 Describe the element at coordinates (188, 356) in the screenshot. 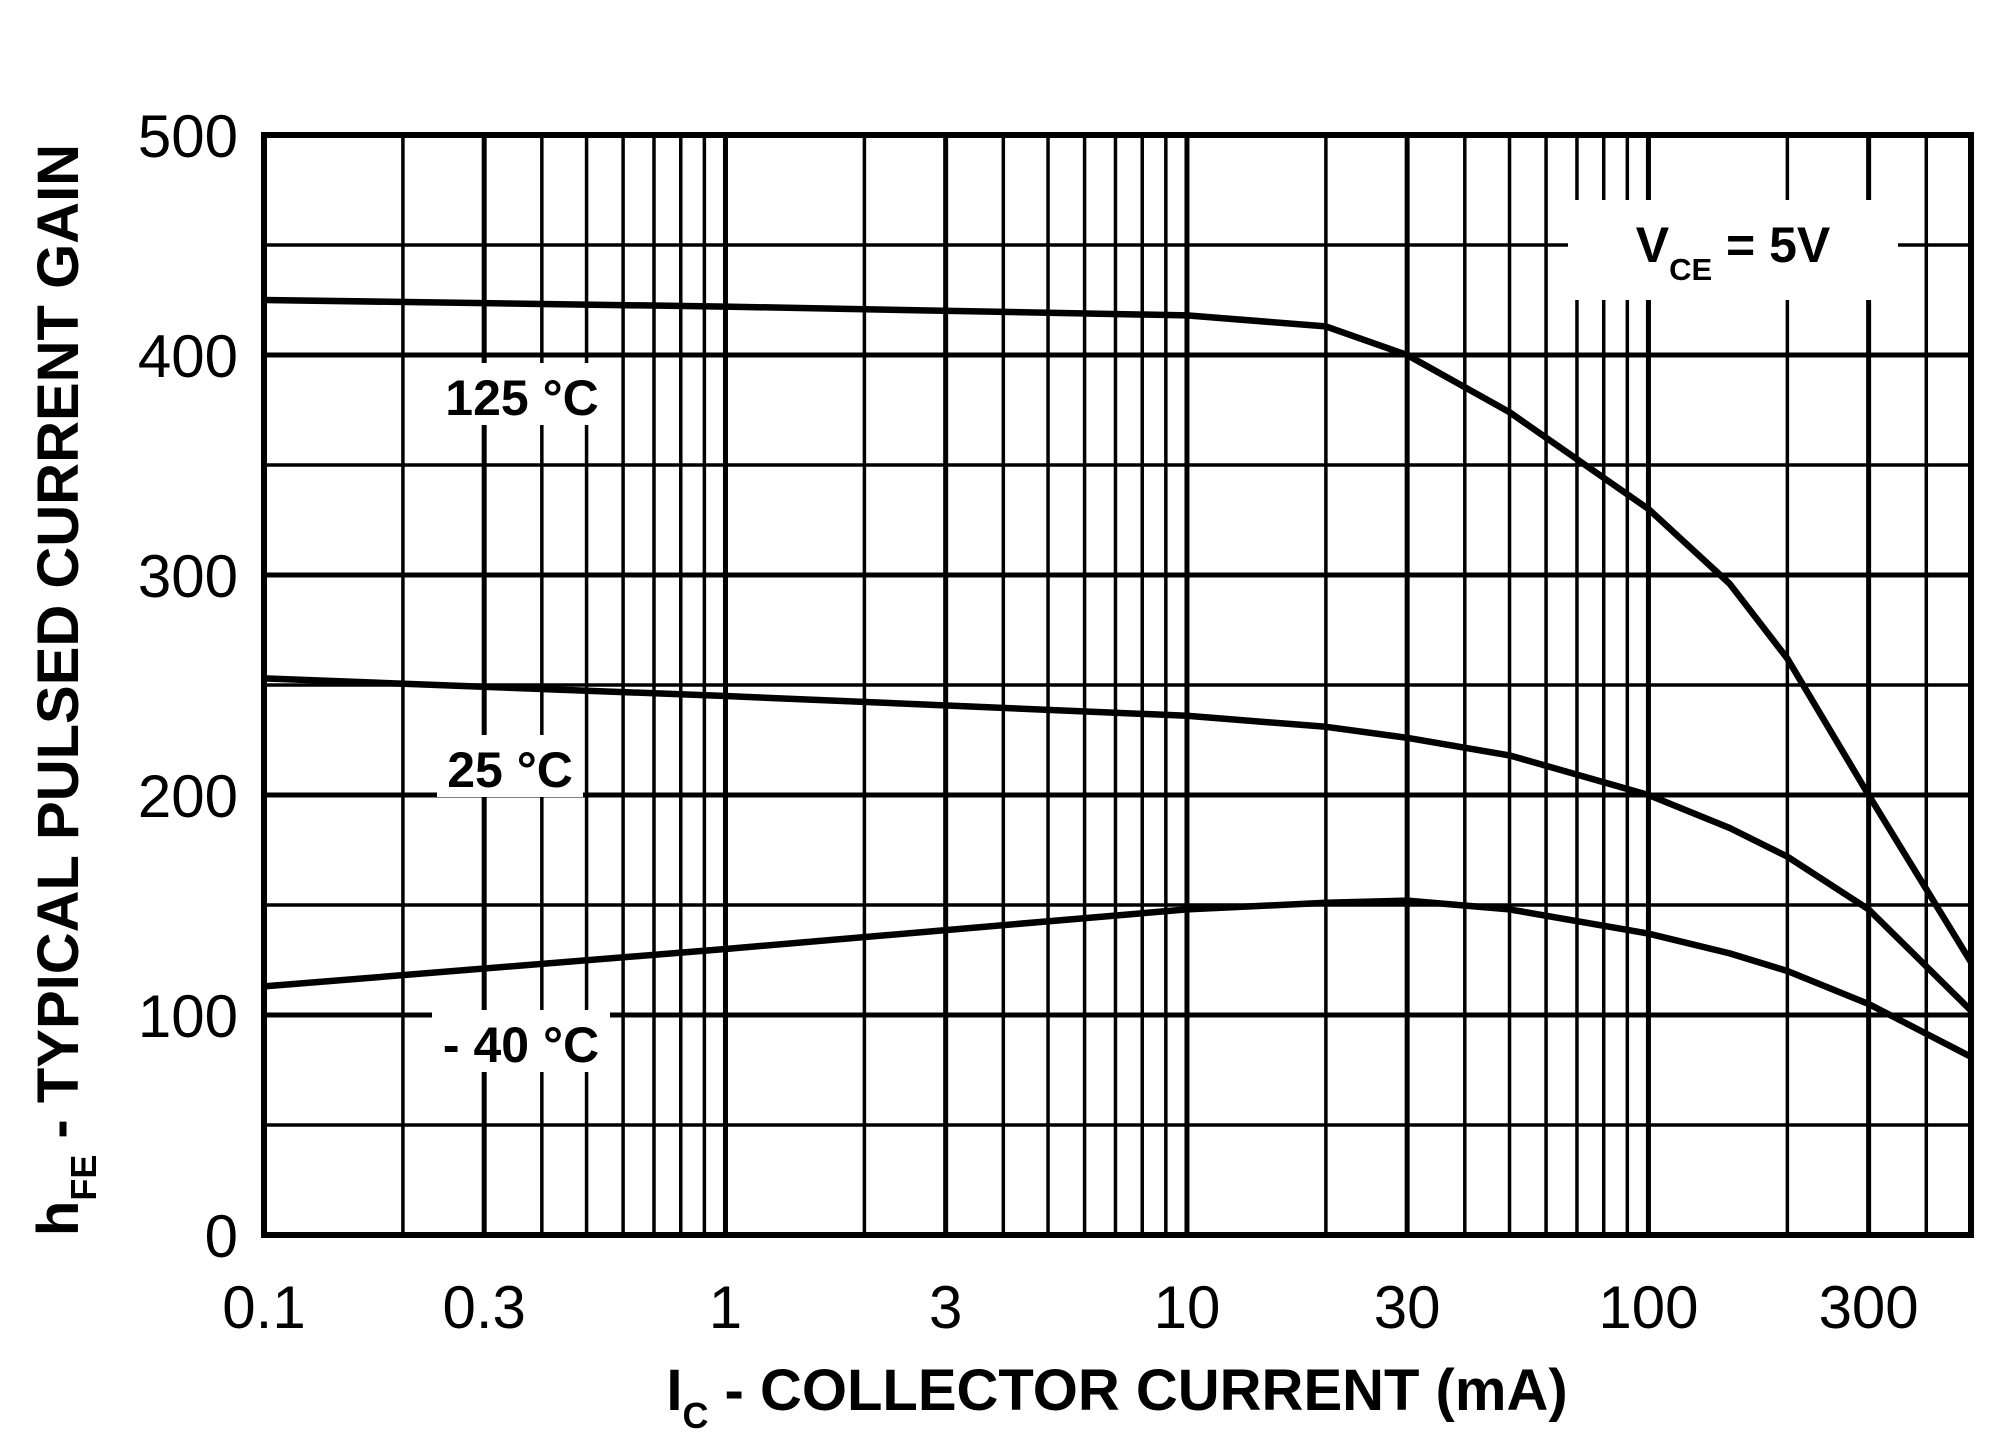

I see `y-tick-label: 400` at that location.